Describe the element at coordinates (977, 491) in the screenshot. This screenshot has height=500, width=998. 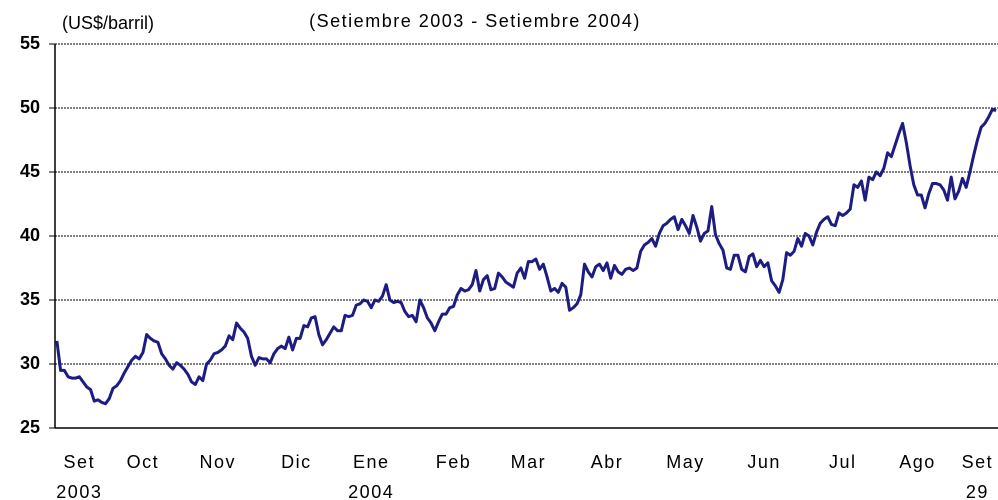
I see `x-tick-sublabel: 29` at that location.